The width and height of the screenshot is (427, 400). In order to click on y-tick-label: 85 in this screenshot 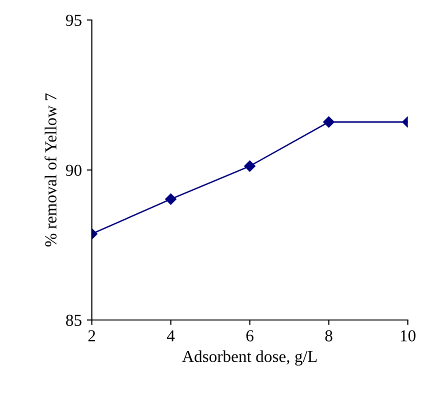, I will do `click(74, 320)`.